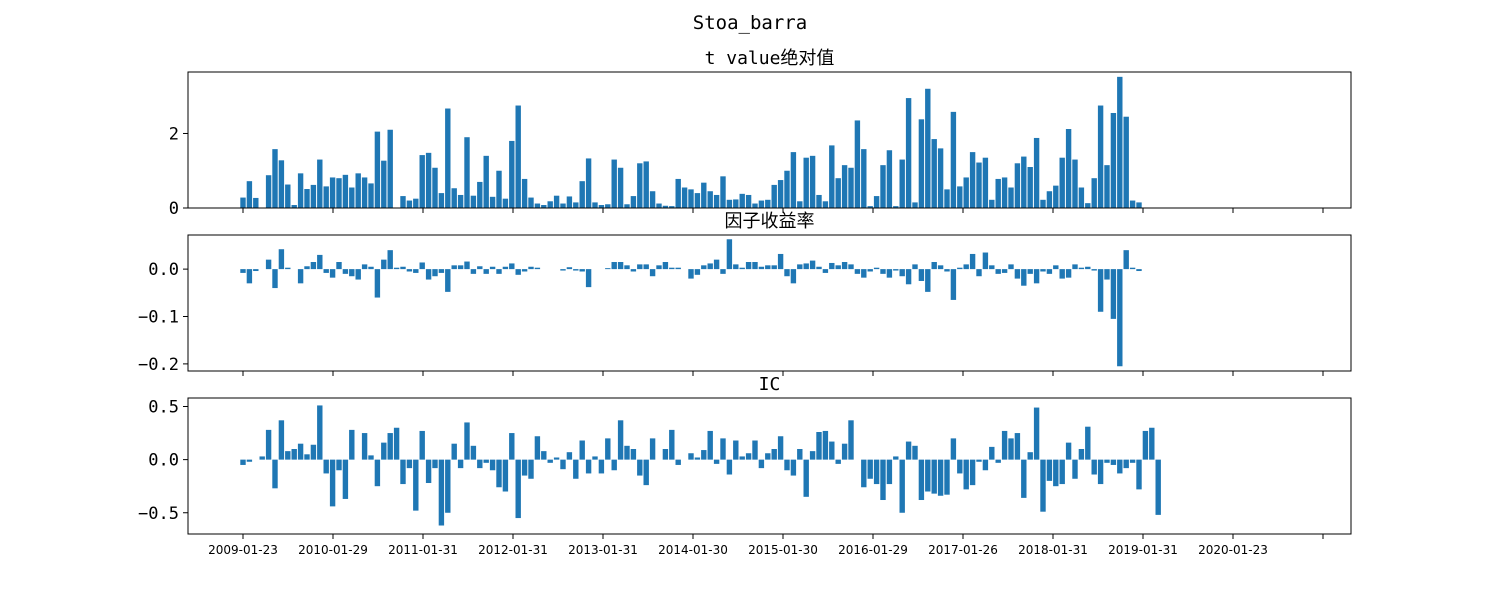 The height and width of the screenshot is (600, 1500). What do you see at coordinates (243, 550) in the screenshot?
I see `x-tick-label: 2009-01-23` at bounding box center [243, 550].